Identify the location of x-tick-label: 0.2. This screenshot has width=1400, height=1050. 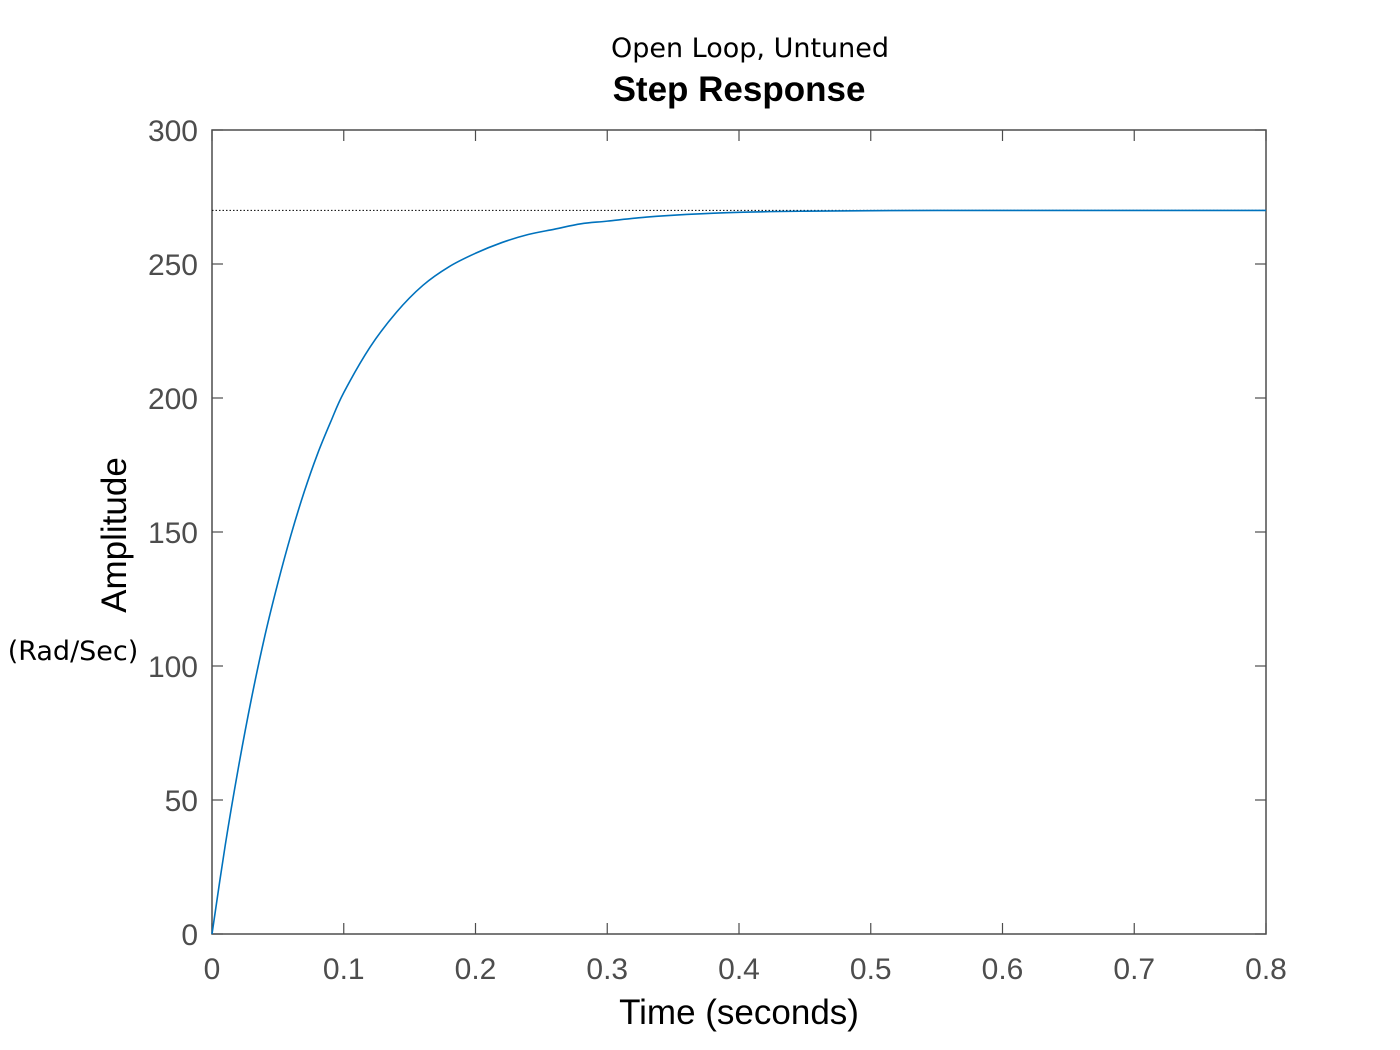
(476, 969).